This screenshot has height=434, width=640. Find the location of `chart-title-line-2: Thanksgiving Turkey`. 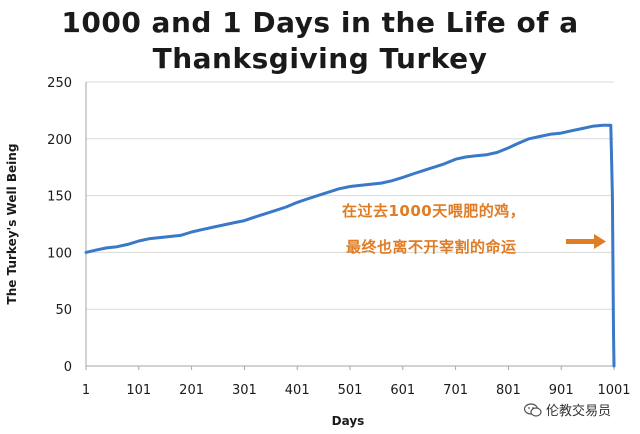

chart-title-line-2: Thanksgiving Turkey is located at coordinates (320, 58).